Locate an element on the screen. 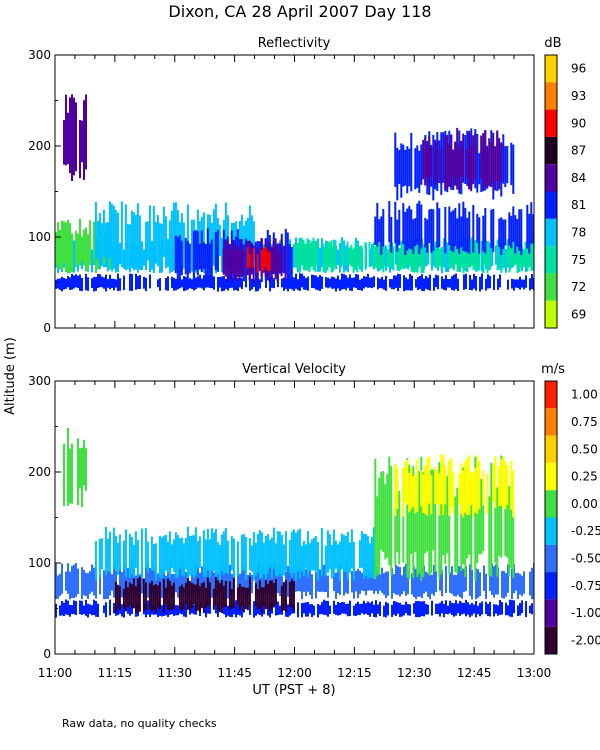 This screenshot has height=750, width=600. reflectivity-y-axis: 0 100 200 300 is located at coordinates (44, 191).